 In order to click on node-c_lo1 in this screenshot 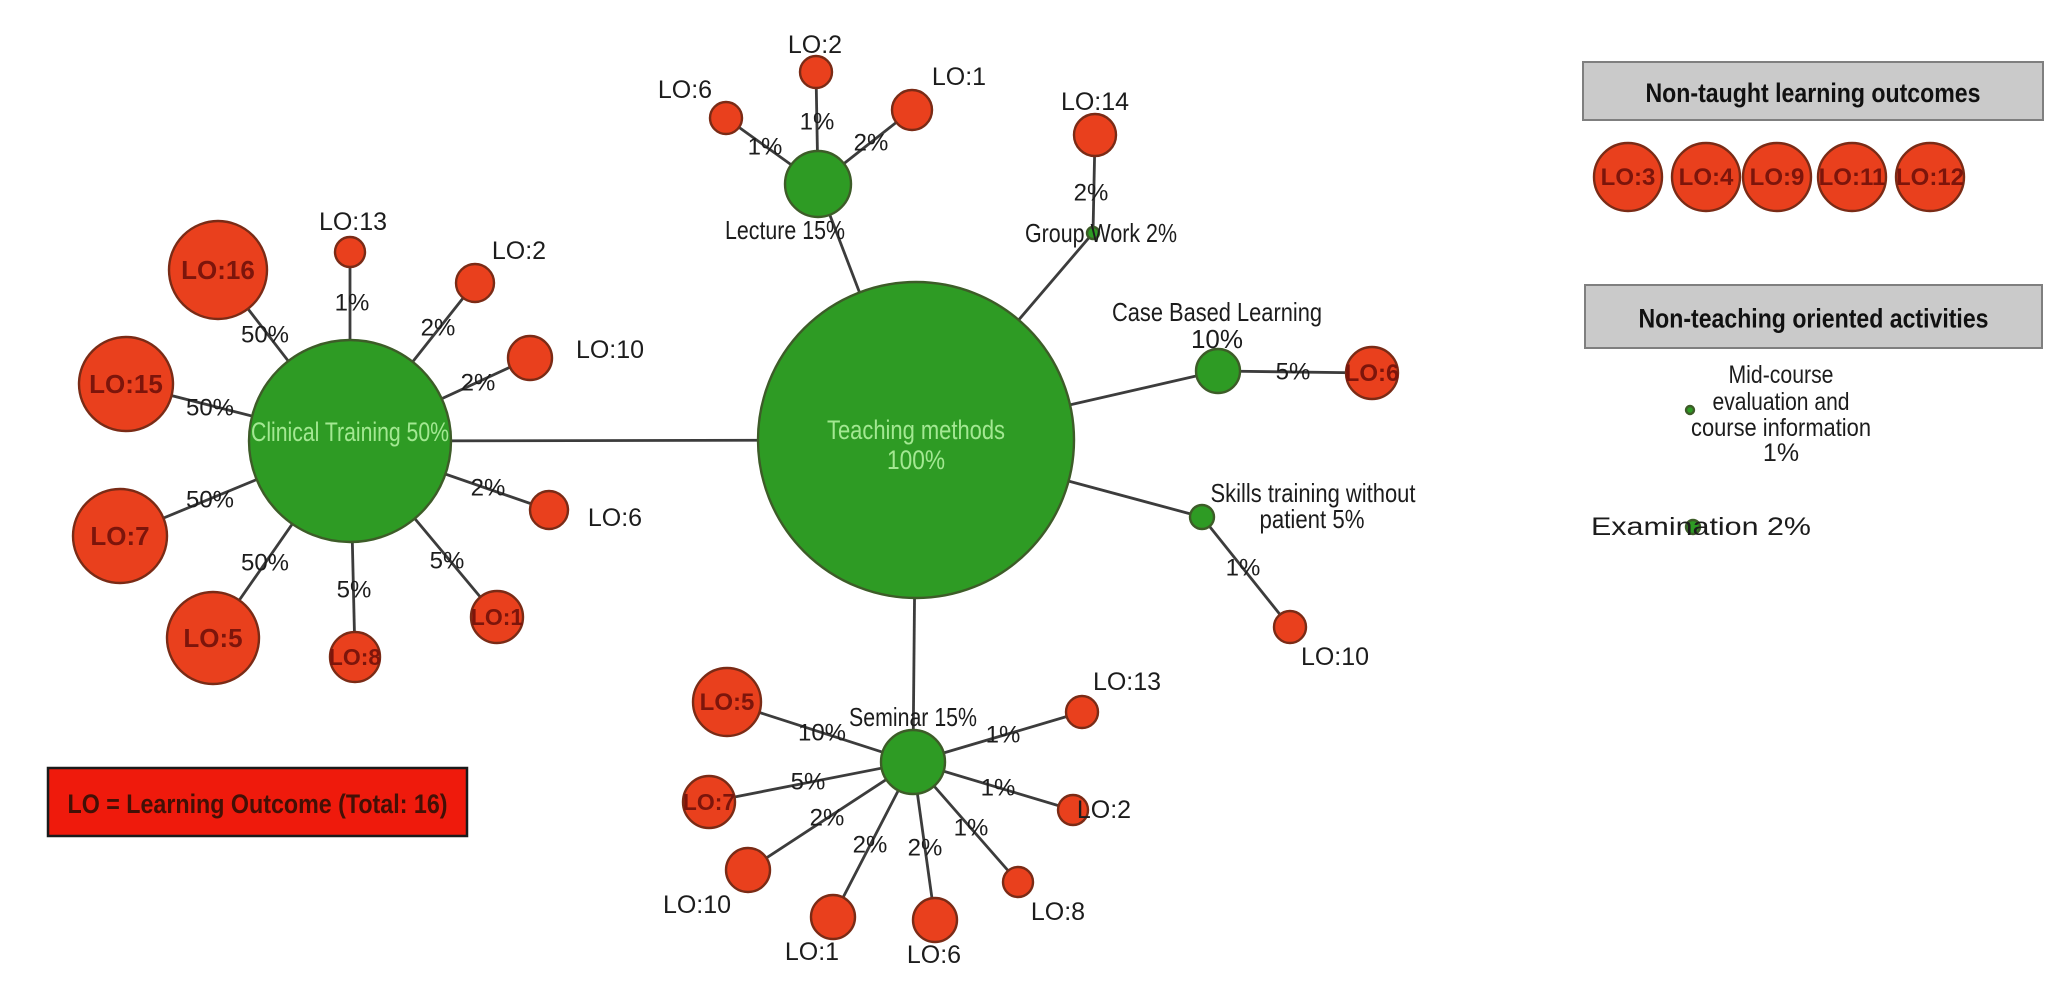, I will do `click(497, 617)`.